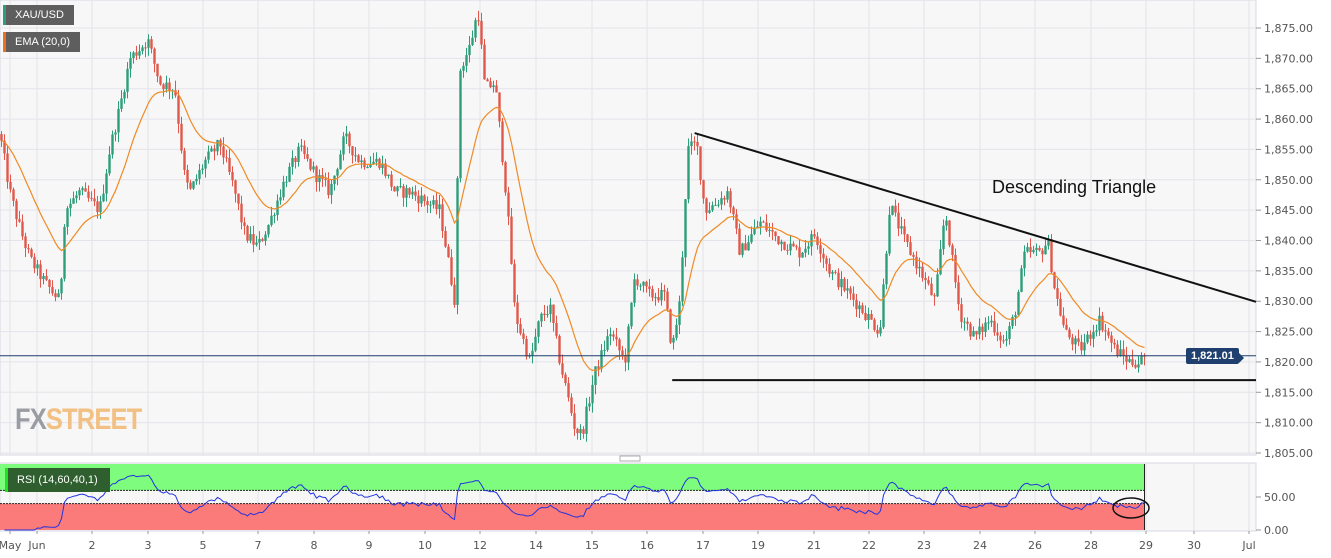 This screenshot has width=1331, height=558. I want to click on fxstreet-watermark: FXSTREET, so click(78, 420).